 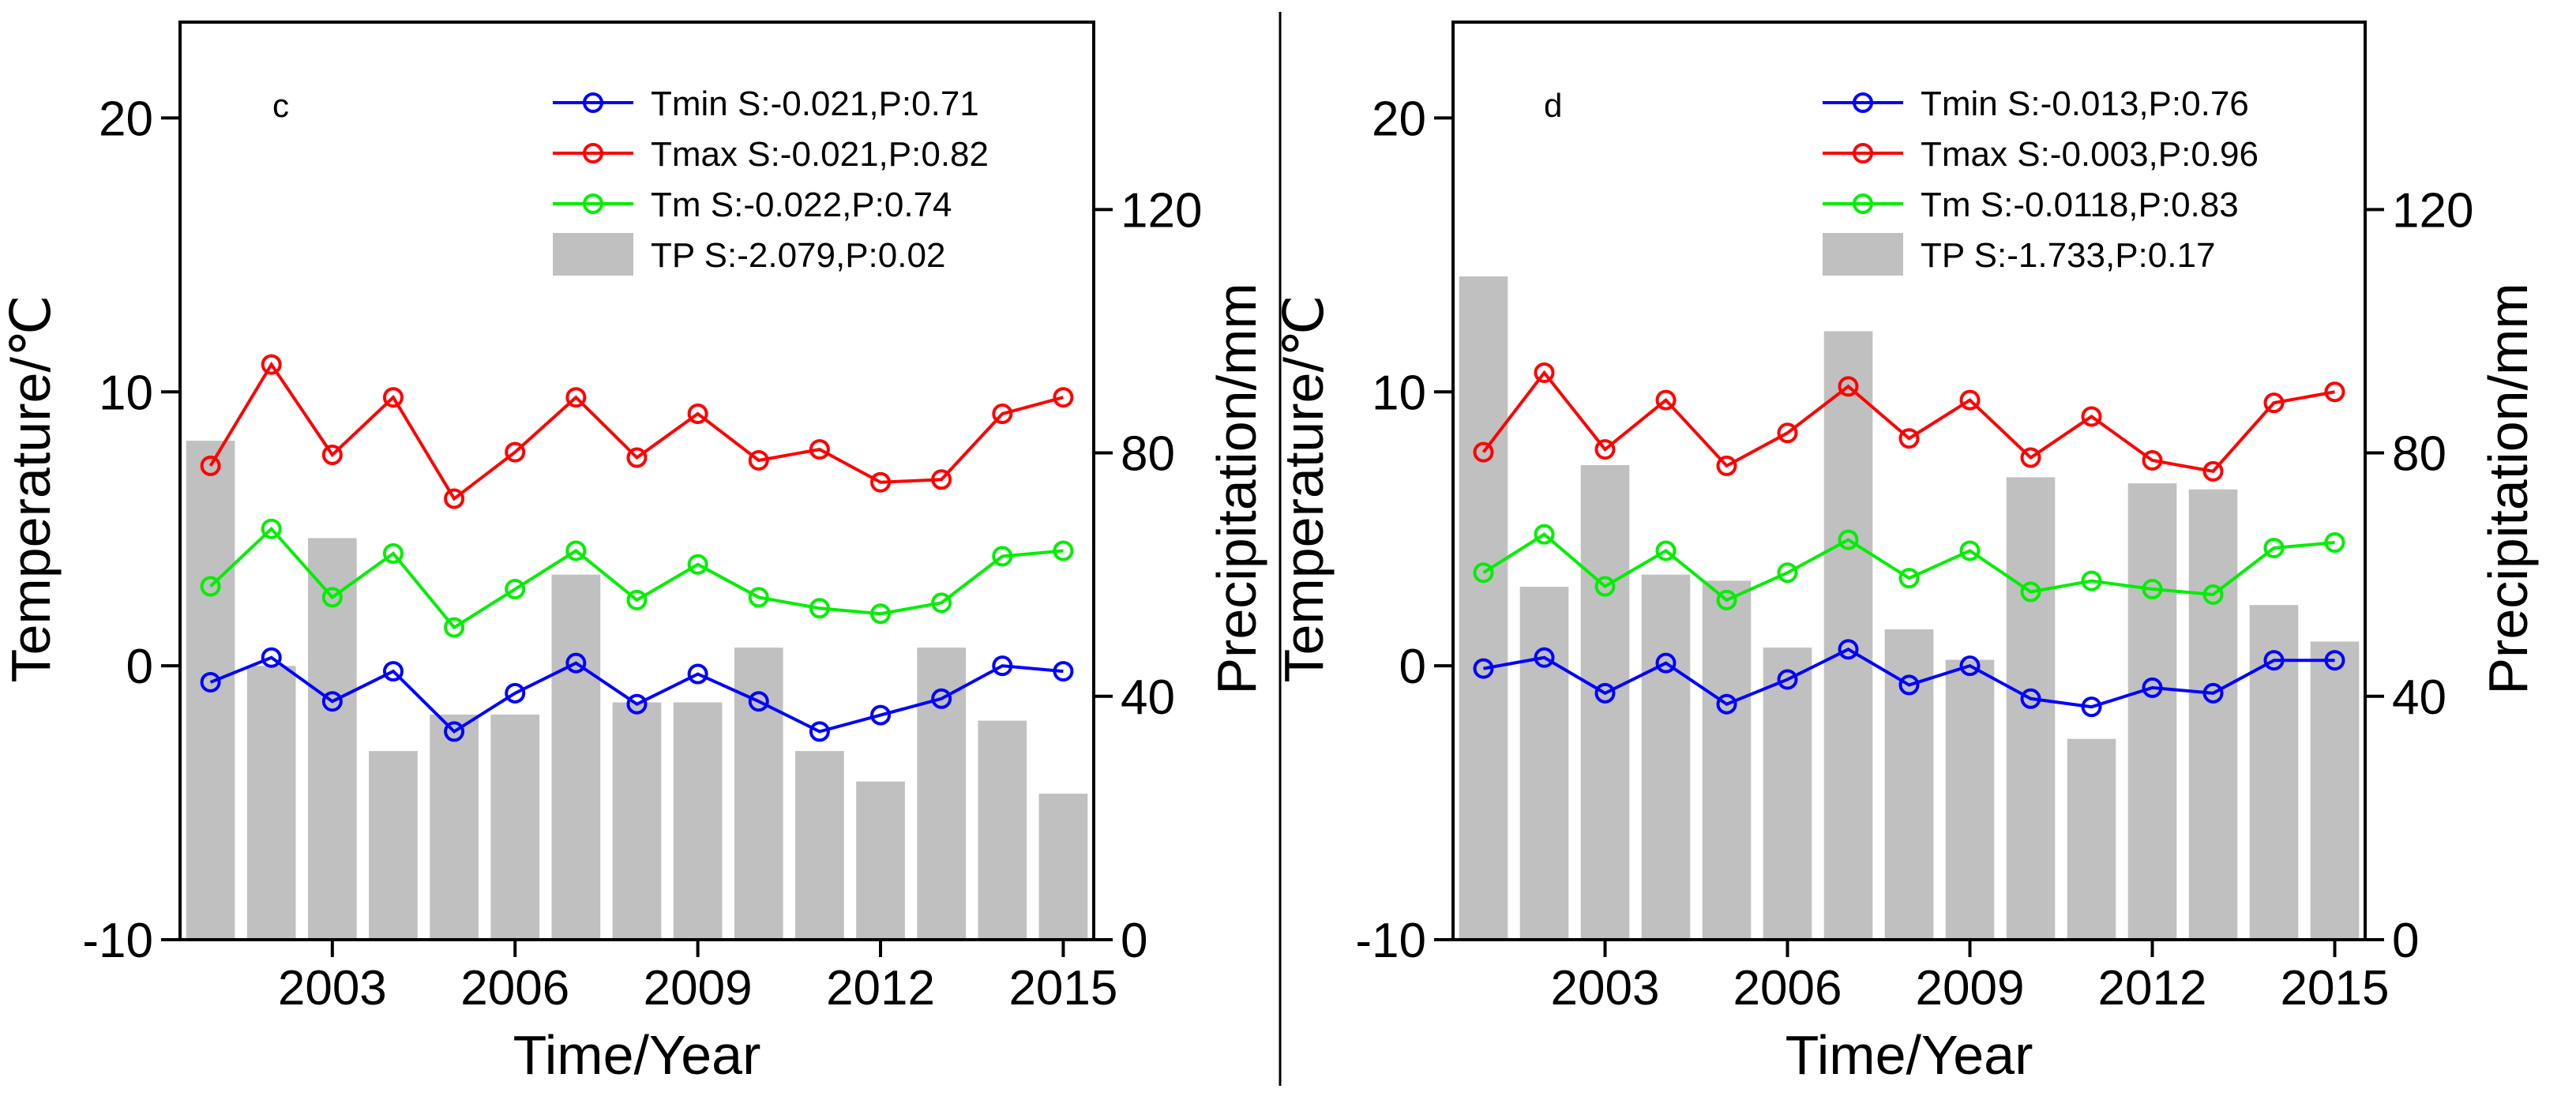 I want to click on point-tmin-2006, so click(x=1787, y=680).